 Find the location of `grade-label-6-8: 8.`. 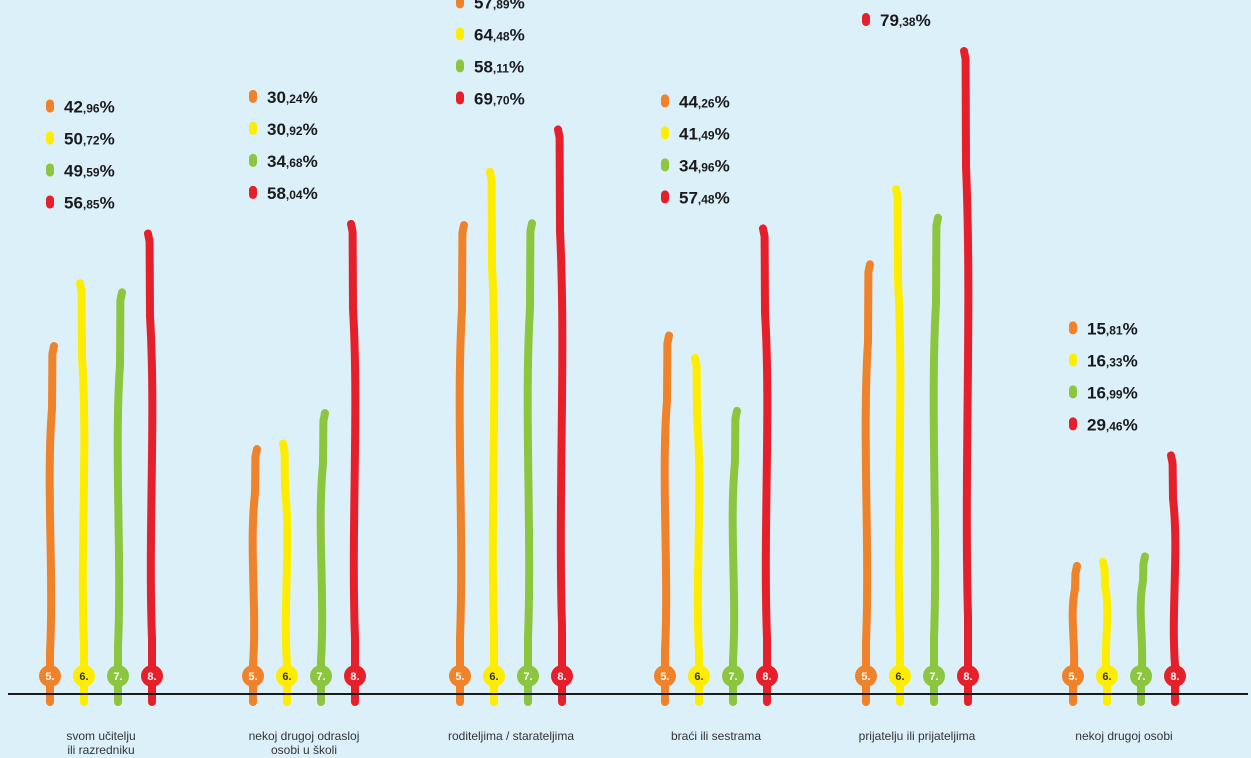

grade-label-6-8: 8. is located at coordinates (1174, 677).